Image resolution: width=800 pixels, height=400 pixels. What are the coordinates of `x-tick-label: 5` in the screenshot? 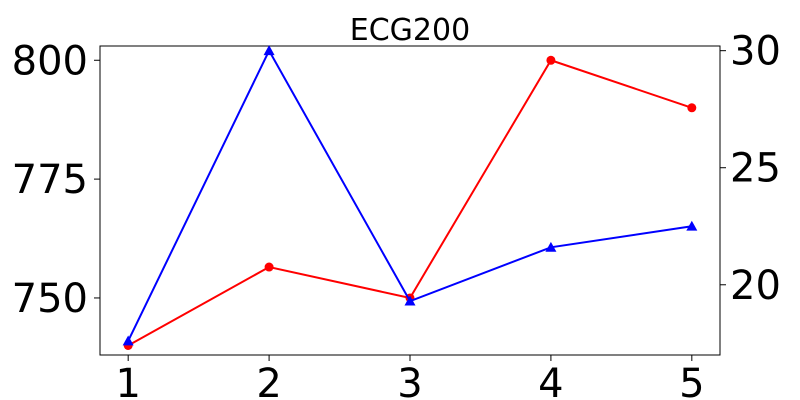 It's located at (691, 380).